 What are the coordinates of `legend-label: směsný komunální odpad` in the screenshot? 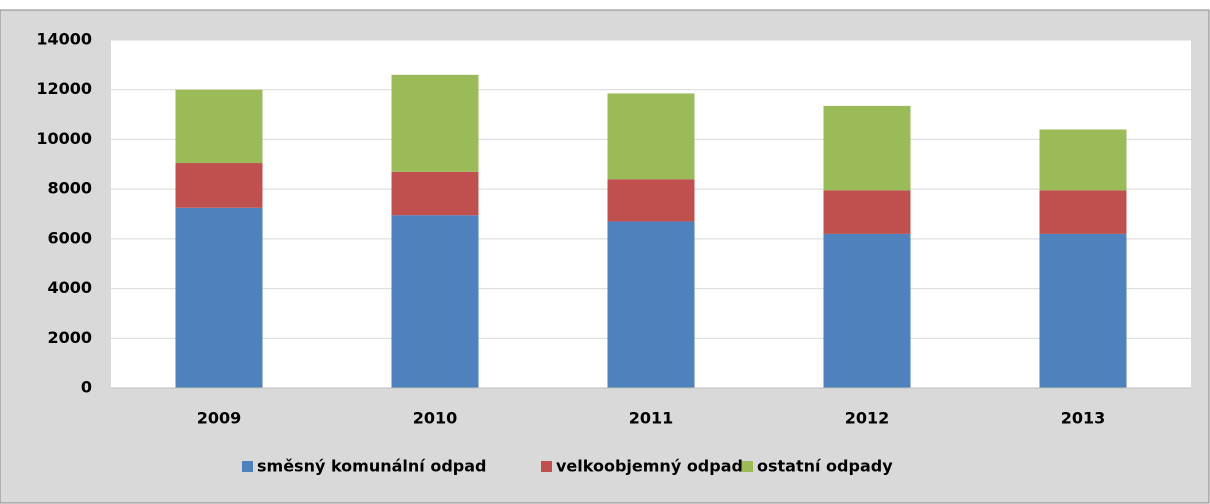 It's located at (372, 466).